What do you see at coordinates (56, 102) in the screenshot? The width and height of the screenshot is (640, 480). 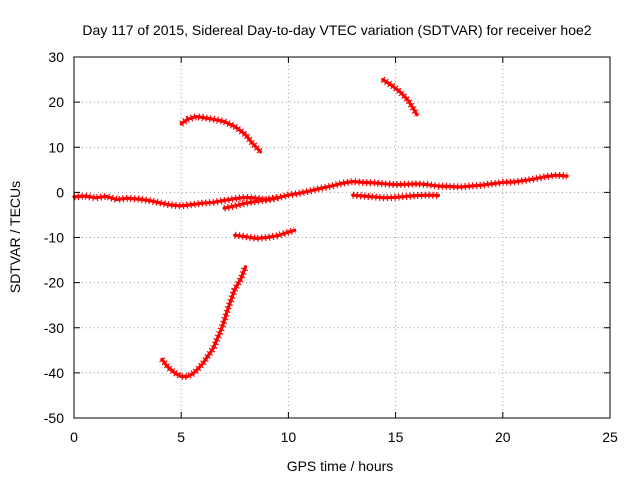 I see `y-tick-label: 20` at bounding box center [56, 102].